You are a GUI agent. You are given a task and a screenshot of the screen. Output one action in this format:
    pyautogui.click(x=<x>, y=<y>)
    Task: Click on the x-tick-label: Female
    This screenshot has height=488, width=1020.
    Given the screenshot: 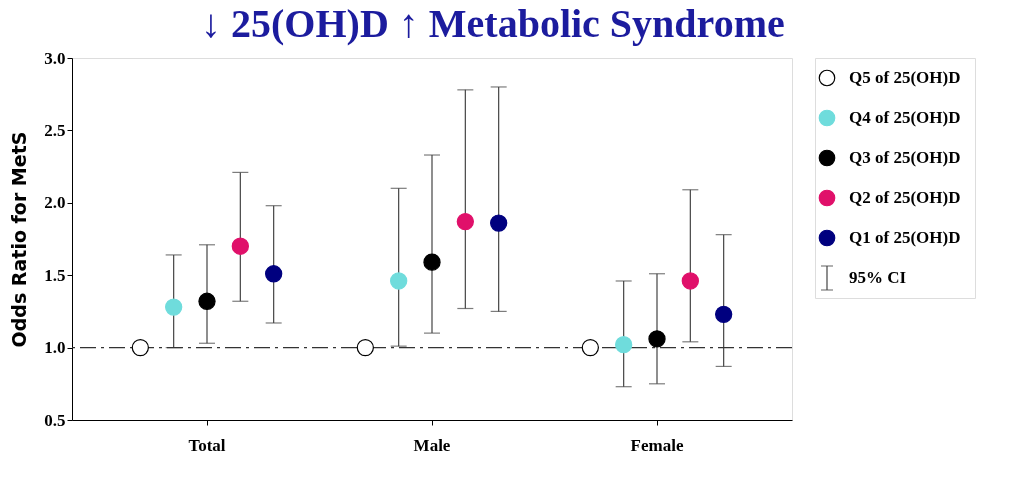 What is the action you would take?
    pyautogui.click(x=657, y=445)
    